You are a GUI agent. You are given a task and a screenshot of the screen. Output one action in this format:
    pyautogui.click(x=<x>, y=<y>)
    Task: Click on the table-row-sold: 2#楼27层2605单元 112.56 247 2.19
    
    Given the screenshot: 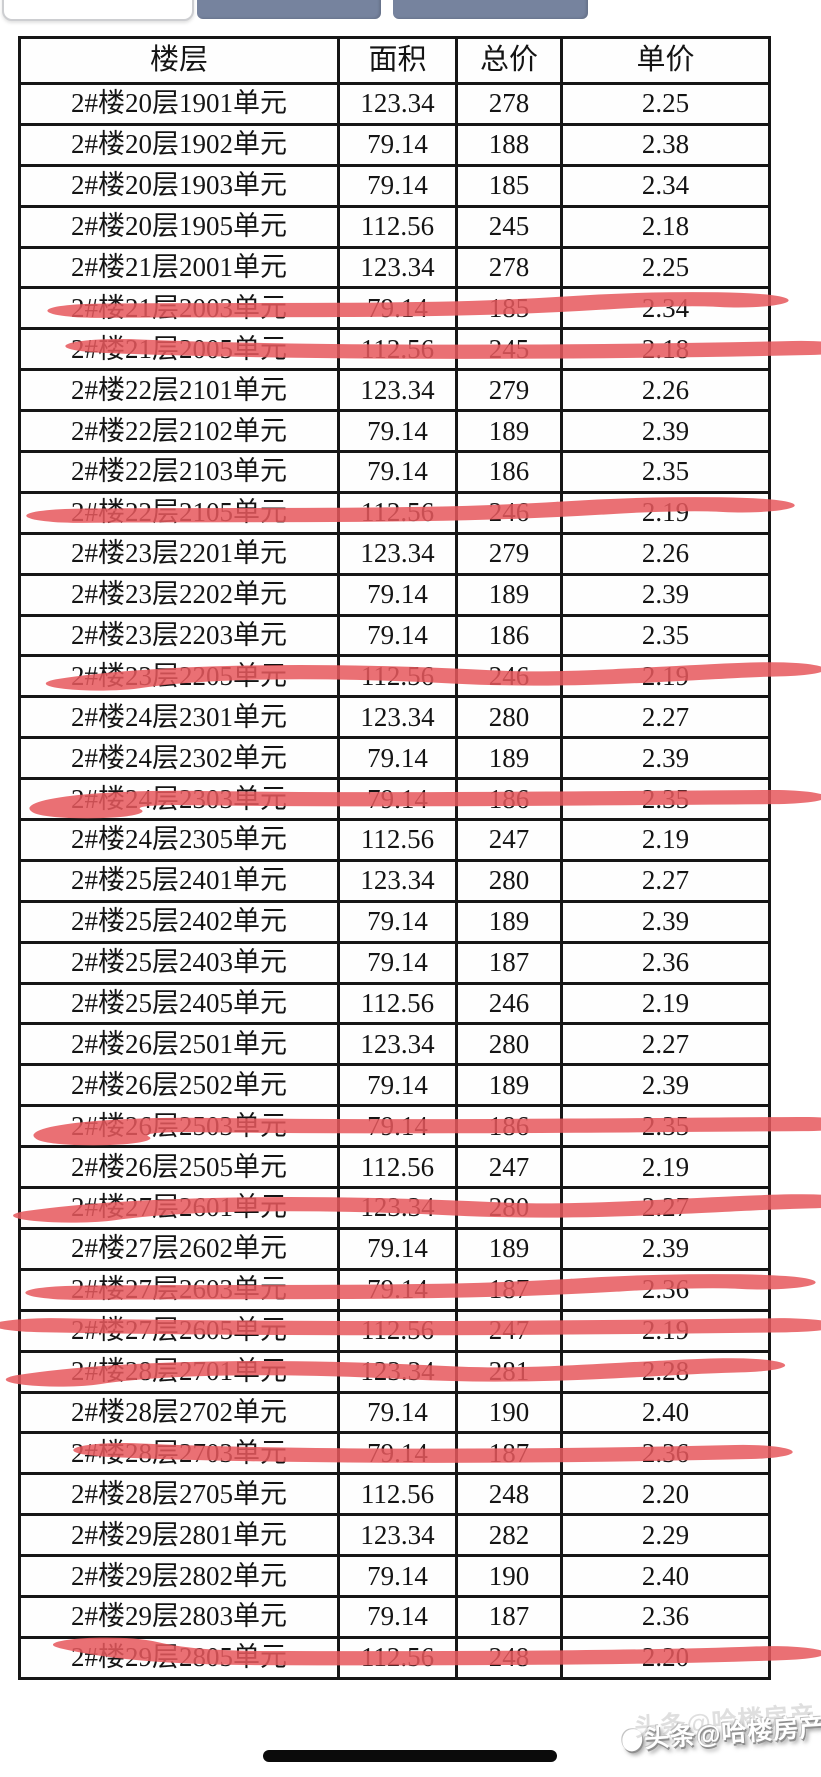 What is the action you would take?
    pyautogui.click(x=410, y=1329)
    